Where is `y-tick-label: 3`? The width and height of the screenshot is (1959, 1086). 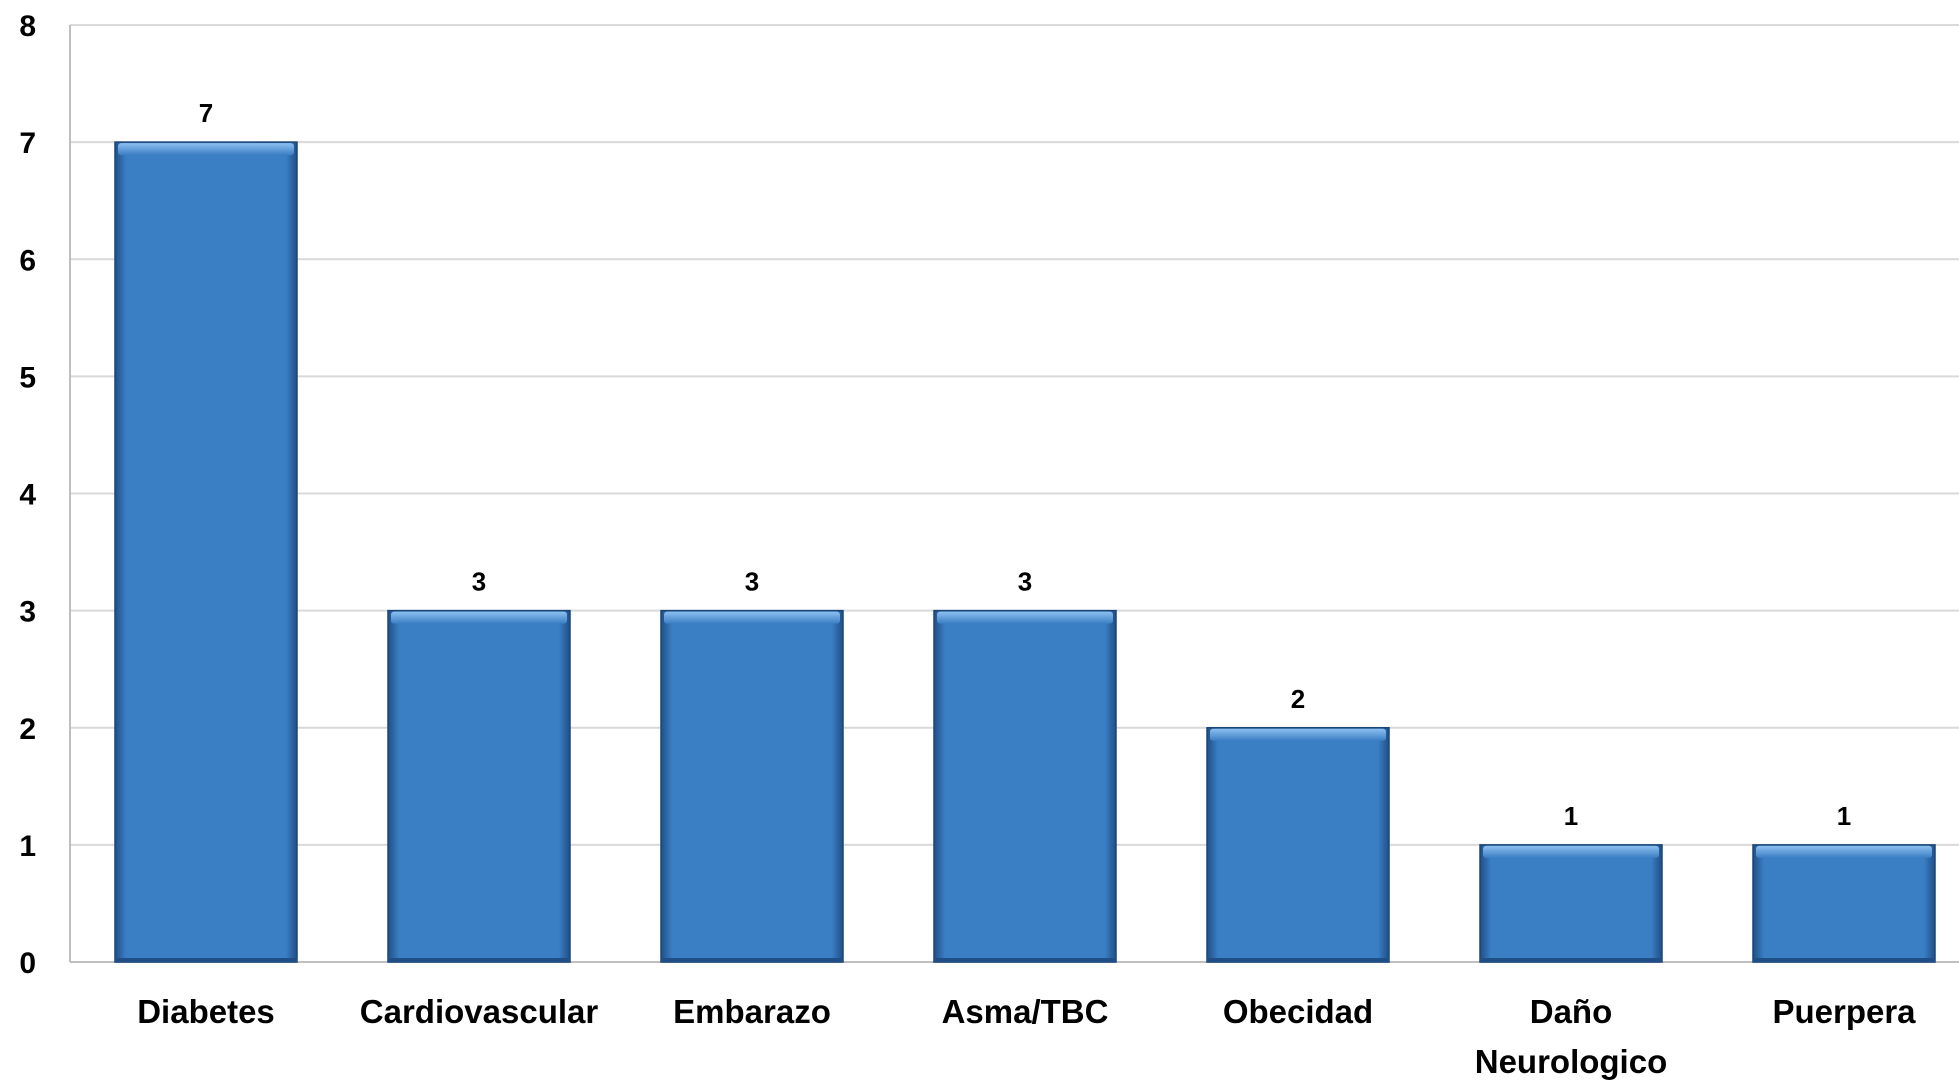 y-tick-label: 3 is located at coordinates (27, 612).